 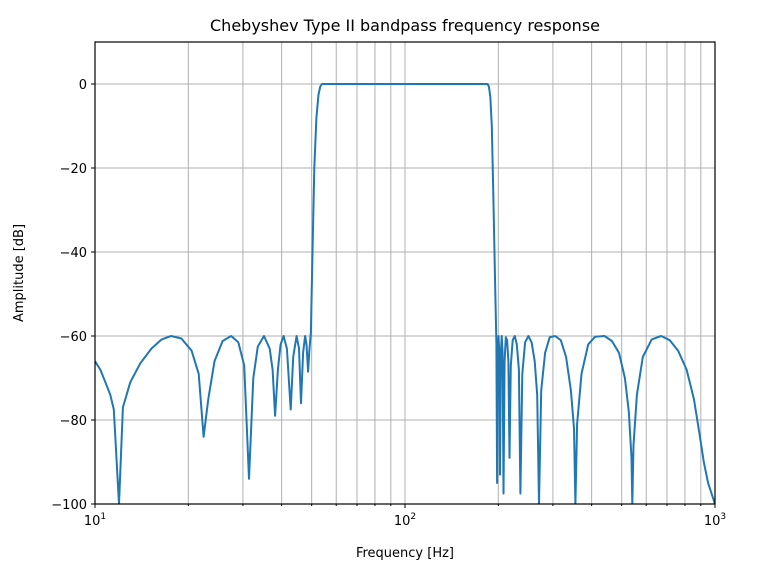 What do you see at coordinates (69, 505) in the screenshot?
I see `y-tick-label: −100` at bounding box center [69, 505].